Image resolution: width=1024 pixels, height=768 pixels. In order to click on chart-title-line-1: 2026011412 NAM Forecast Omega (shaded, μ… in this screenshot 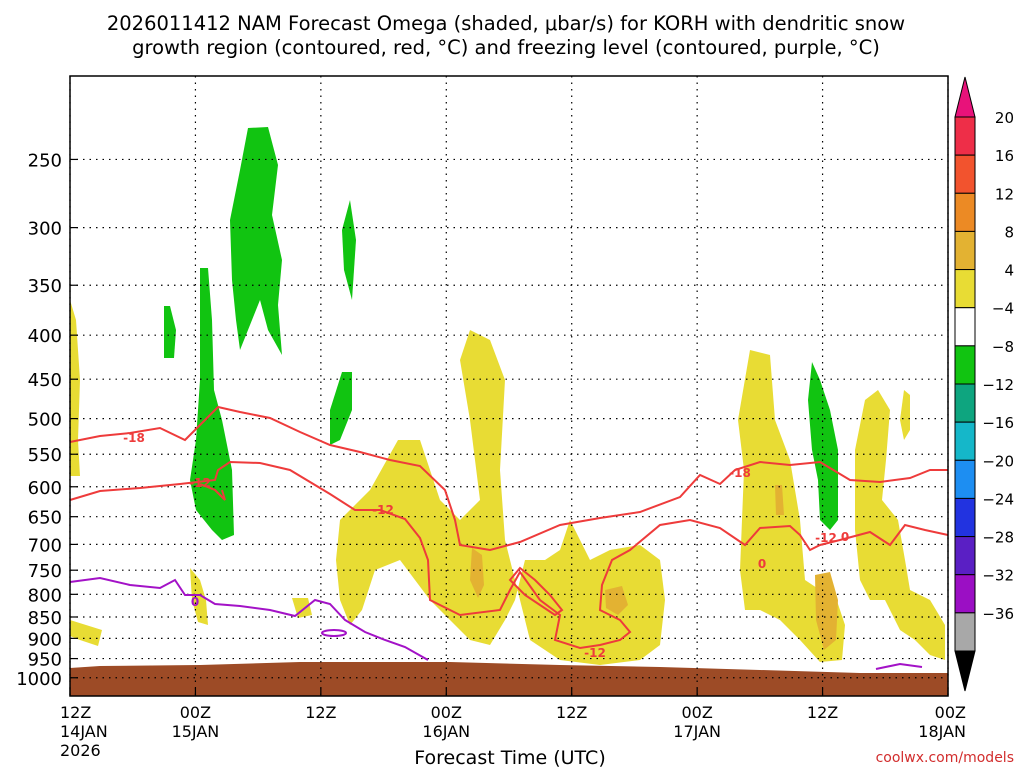, I will do `click(506, 23)`.